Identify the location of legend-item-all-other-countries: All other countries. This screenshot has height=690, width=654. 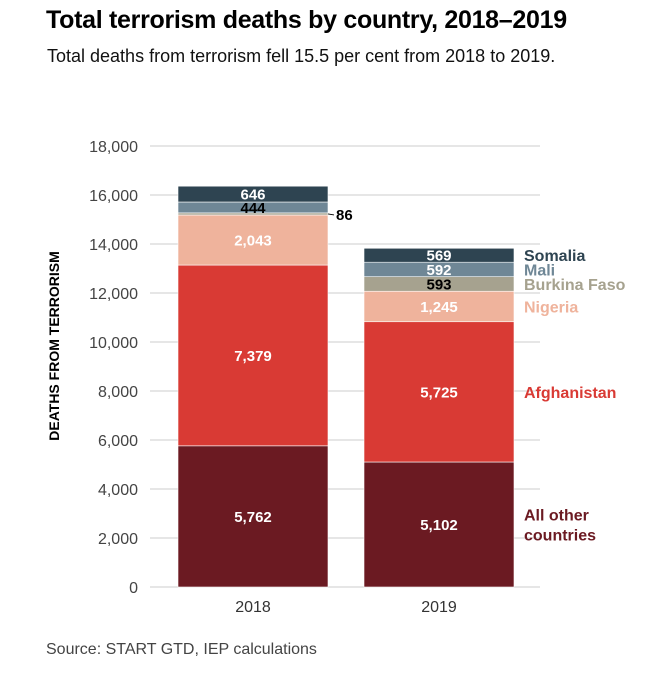
(560, 526).